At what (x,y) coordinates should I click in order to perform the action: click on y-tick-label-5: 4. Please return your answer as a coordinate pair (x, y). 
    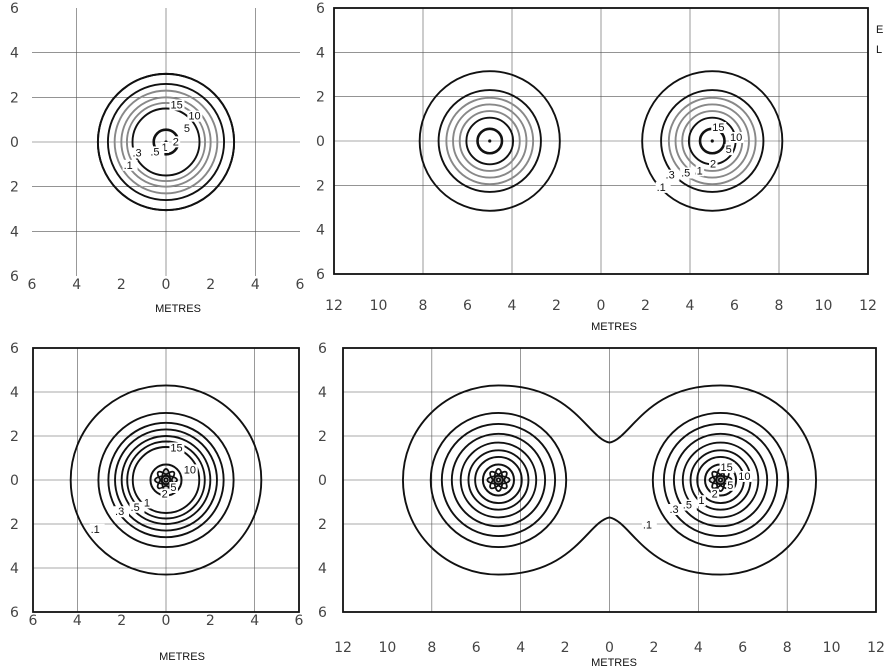
    Looking at the image, I should click on (320, 231).